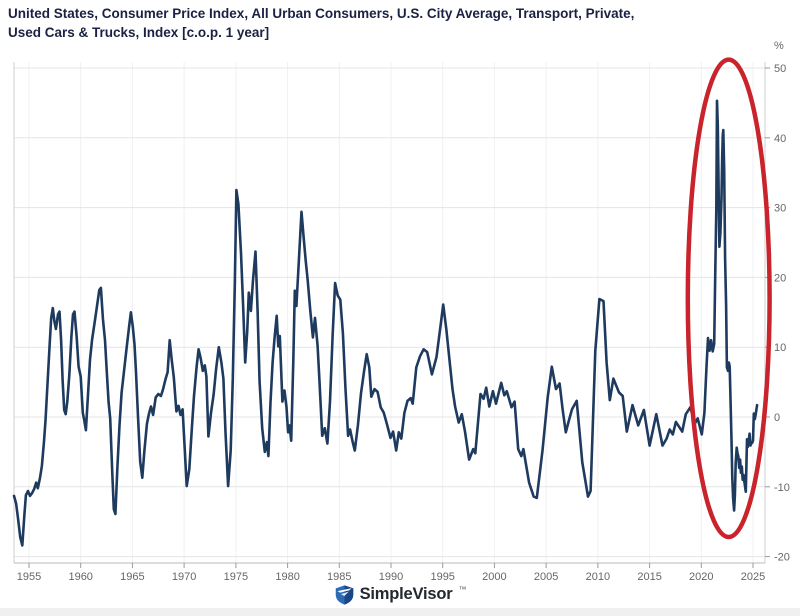 This screenshot has height=616, width=800. I want to click on x-tick-label: 2010, so click(598, 577).